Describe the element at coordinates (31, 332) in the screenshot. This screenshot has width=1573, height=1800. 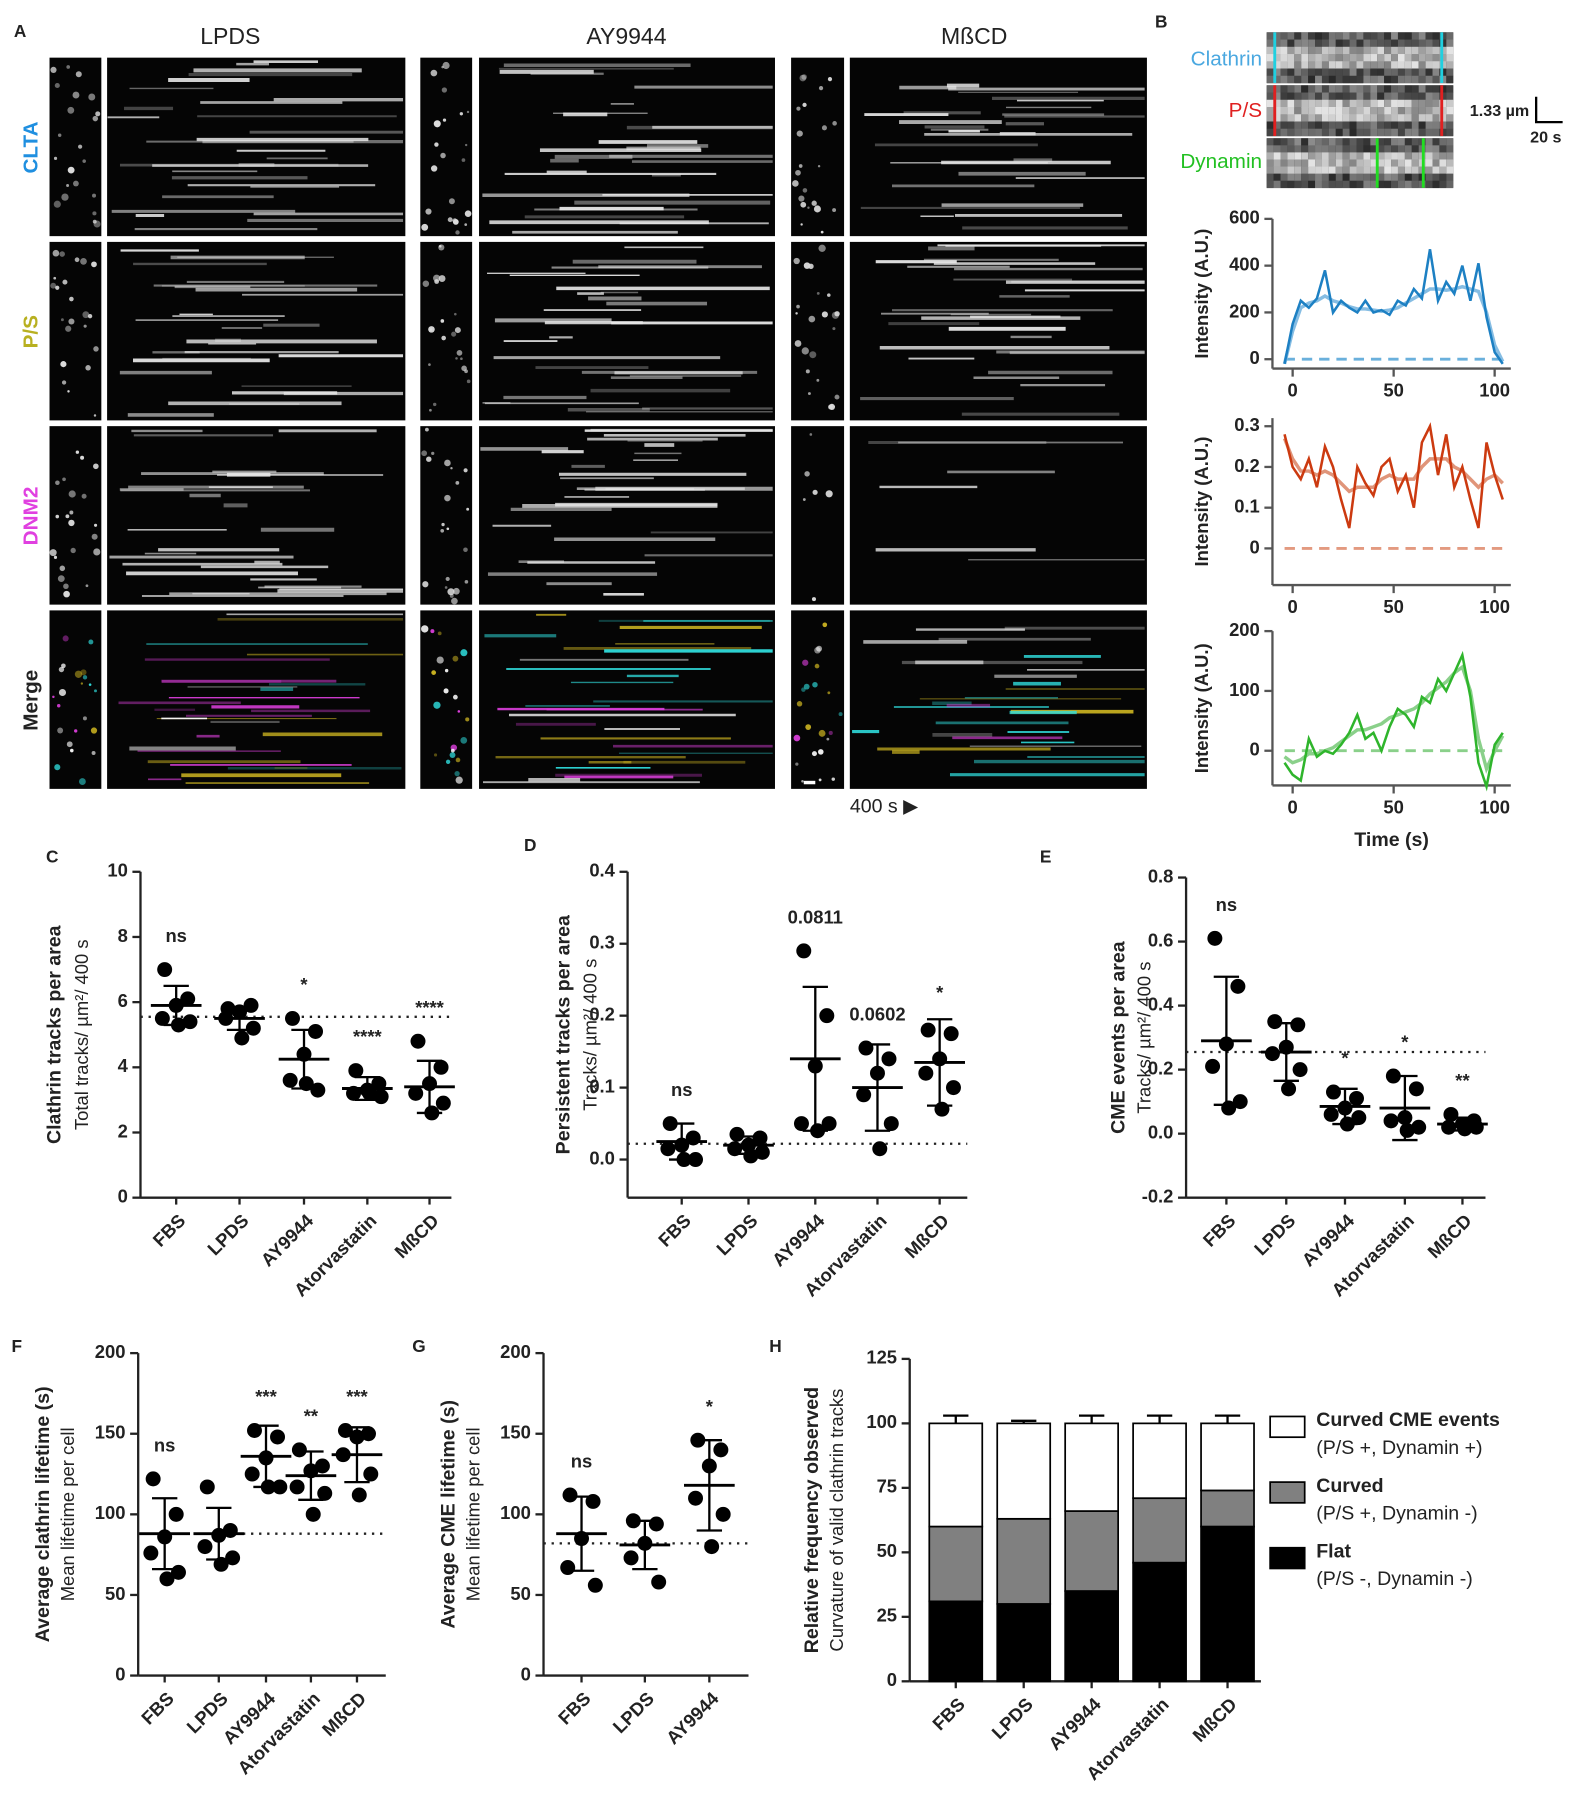
I see `row-label: P/S` at that location.